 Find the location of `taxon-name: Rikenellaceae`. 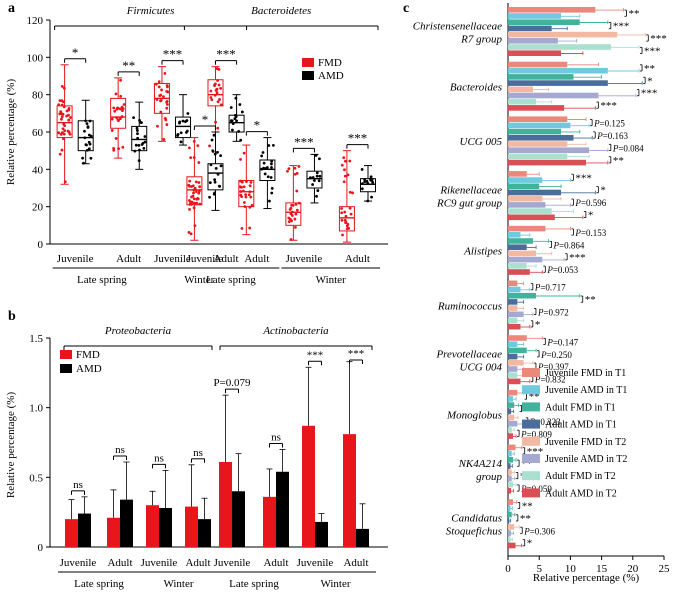

taxon-name: Rikenellaceae is located at coordinates (470, 190).